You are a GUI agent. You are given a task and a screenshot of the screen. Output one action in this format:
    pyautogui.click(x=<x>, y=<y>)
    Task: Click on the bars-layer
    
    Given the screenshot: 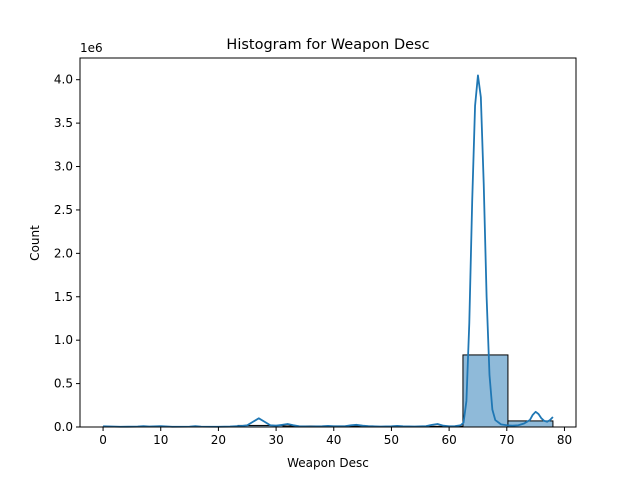 What is the action you would take?
    pyautogui.click(x=328, y=391)
    